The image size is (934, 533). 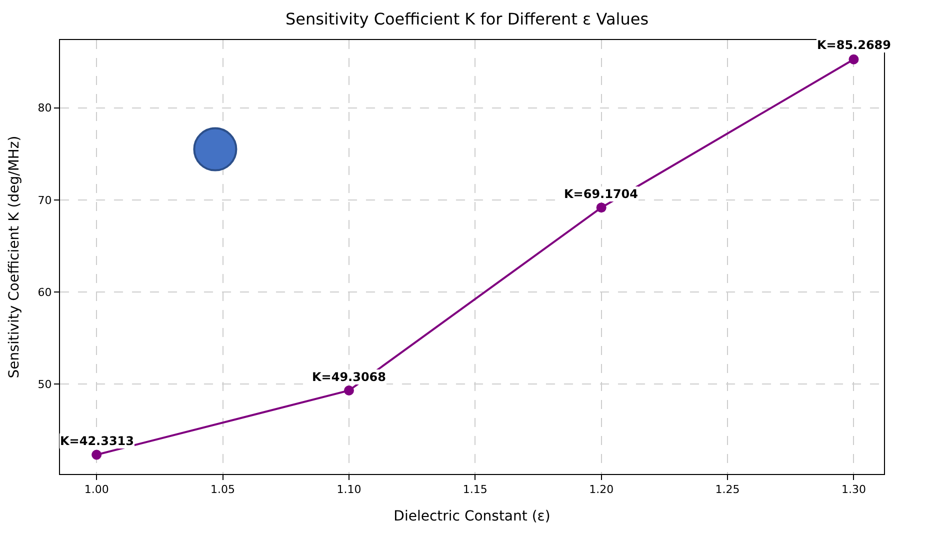 What do you see at coordinates (467, 19) in the screenshot?
I see `chart-title: Sensitivity Coefficient K for Different ε Values` at bounding box center [467, 19].